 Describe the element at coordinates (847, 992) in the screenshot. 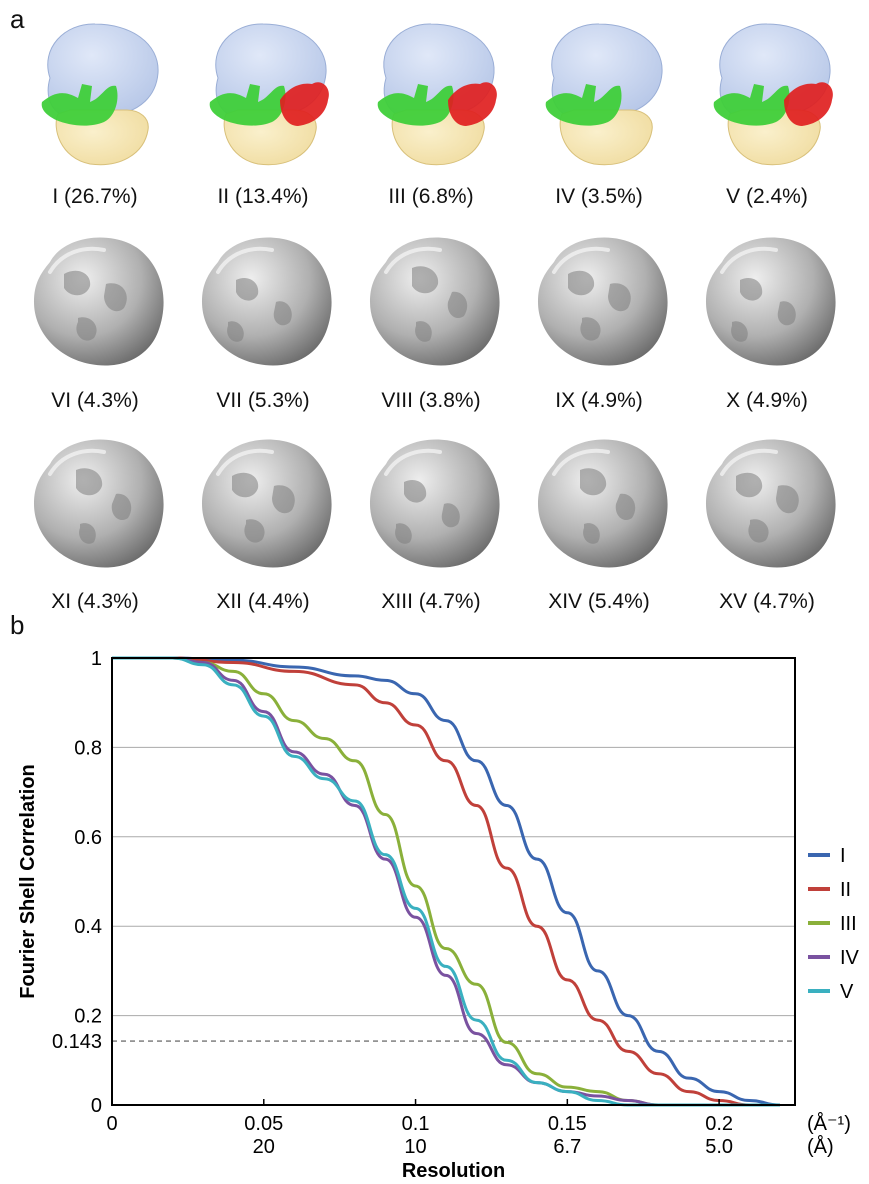

I see `legend-label-V: V` at that location.